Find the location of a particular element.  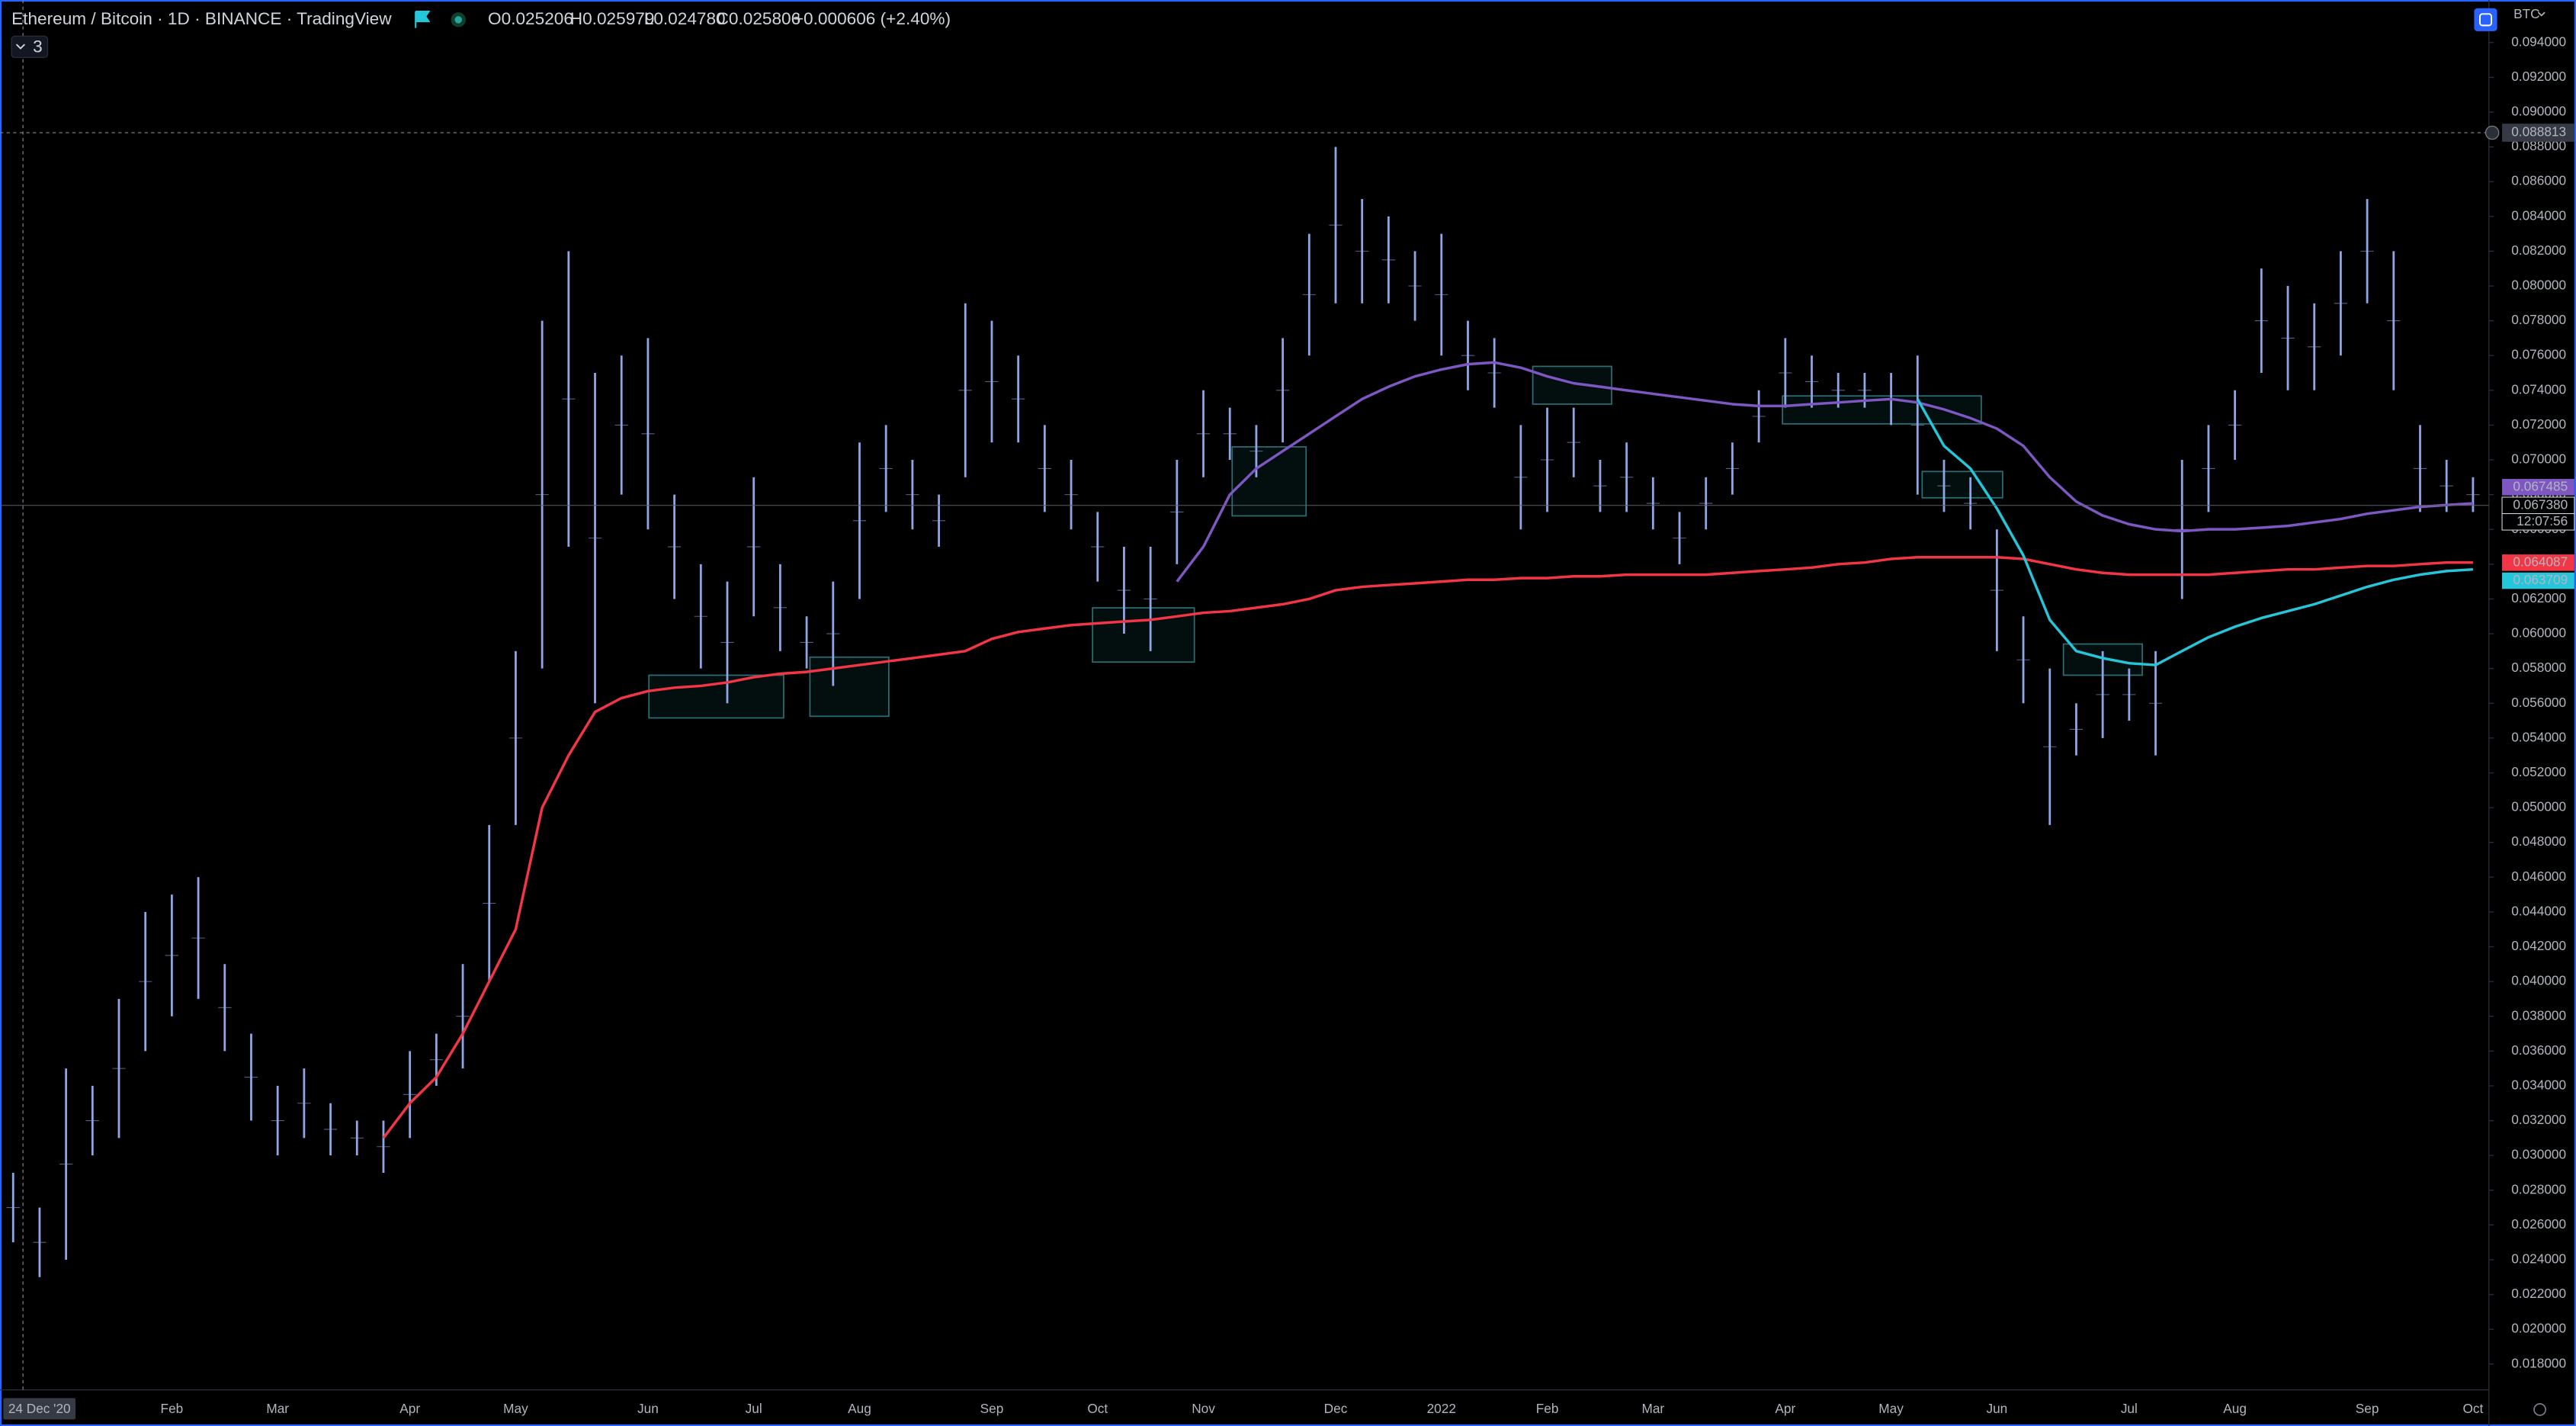

y-tick-label: 0.048000 is located at coordinates (2538, 841).